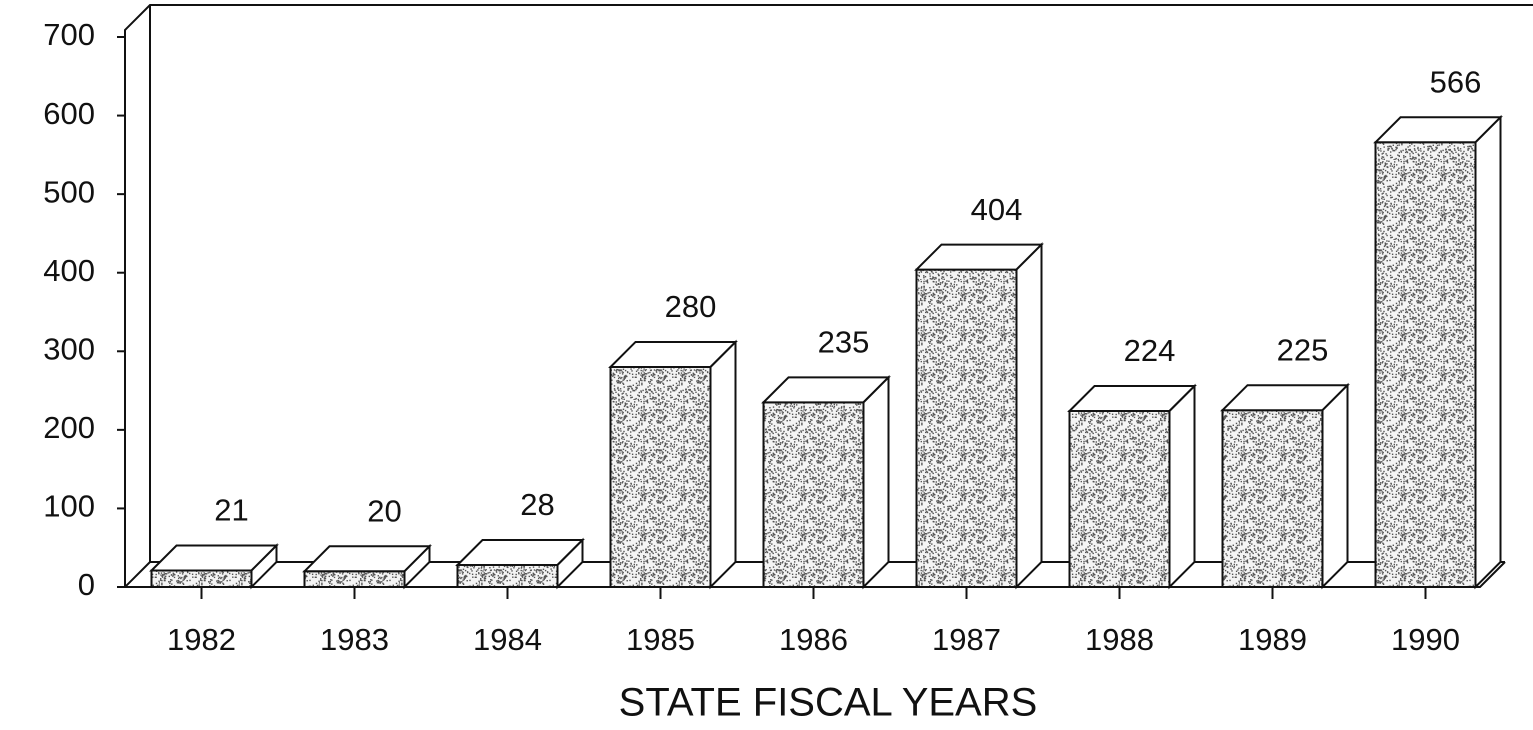 This screenshot has height=730, width=1533. What do you see at coordinates (231, 510) in the screenshot?
I see `value-label: 21` at bounding box center [231, 510].